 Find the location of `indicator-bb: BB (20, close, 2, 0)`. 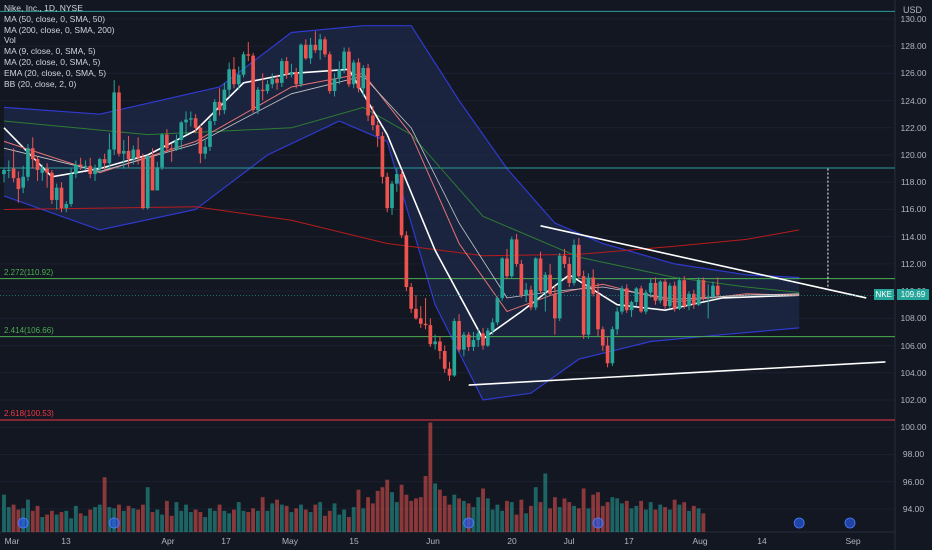

indicator-bb: BB (20, close, 2, 0) is located at coordinates (40, 83).